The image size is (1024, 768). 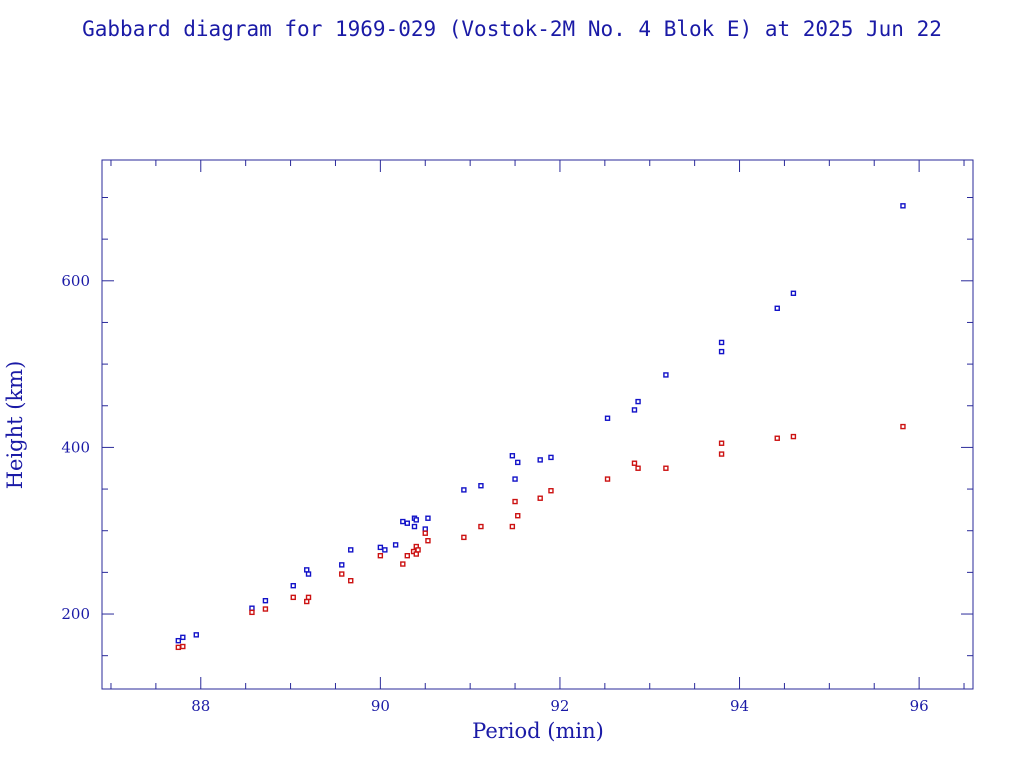 I want to click on y-tick-label: 400, so click(x=75, y=447).